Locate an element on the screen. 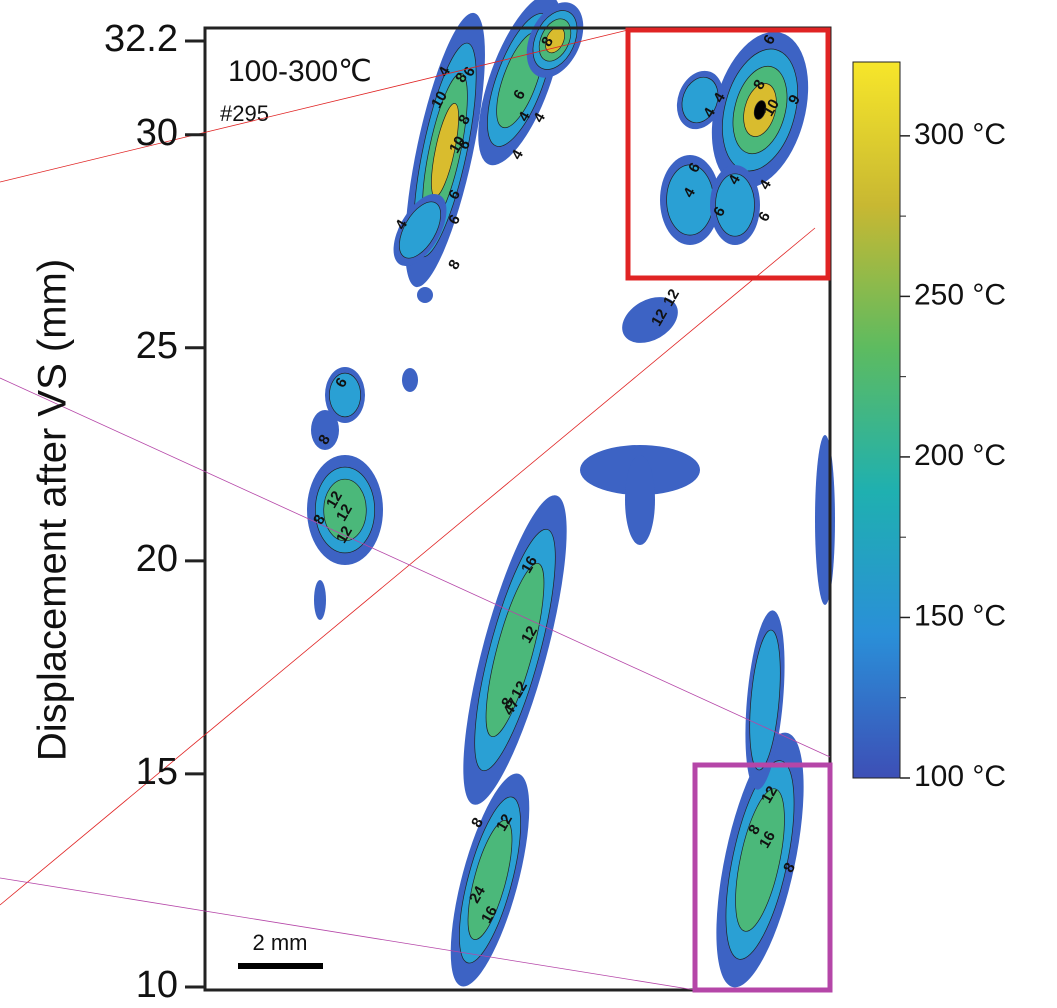 Image resolution: width=1057 pixels, height=1008 pixels. colorbar-tick-label: 300 °C is located at coordinates (960, 134).